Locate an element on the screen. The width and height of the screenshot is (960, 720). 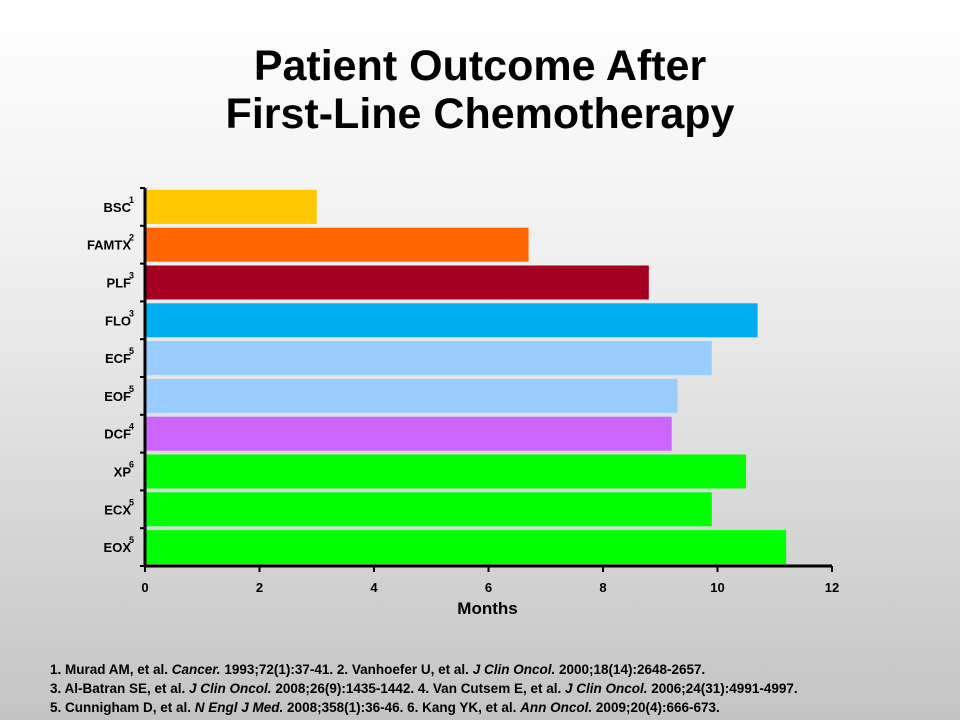
x-tick-label: 4 is located at coordinates (374, 587).